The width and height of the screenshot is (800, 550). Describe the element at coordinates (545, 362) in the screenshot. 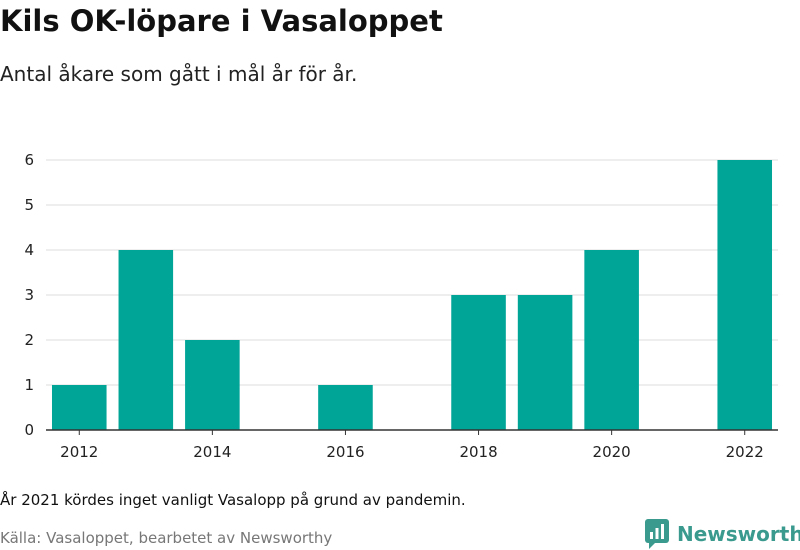

I see `bar-2019` at that location.